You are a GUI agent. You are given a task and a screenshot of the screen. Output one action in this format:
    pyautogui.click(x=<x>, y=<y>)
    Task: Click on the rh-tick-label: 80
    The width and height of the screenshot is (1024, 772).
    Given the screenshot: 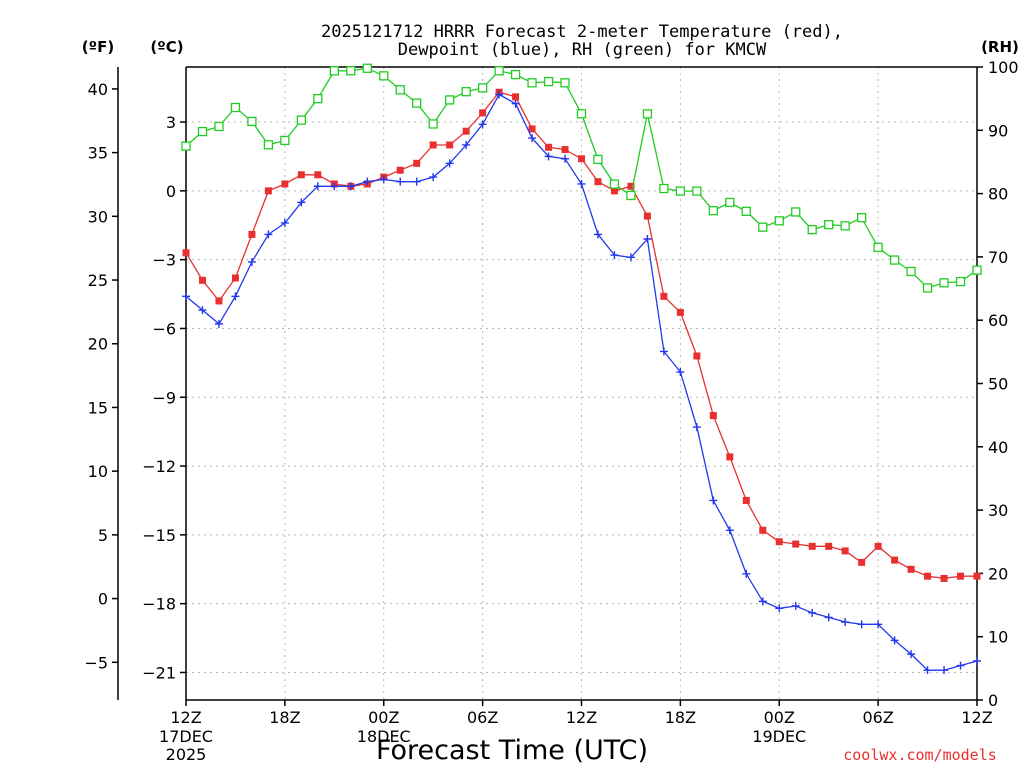 What is the action you would take?
    pyautogui.click(x=998, y=194)
    